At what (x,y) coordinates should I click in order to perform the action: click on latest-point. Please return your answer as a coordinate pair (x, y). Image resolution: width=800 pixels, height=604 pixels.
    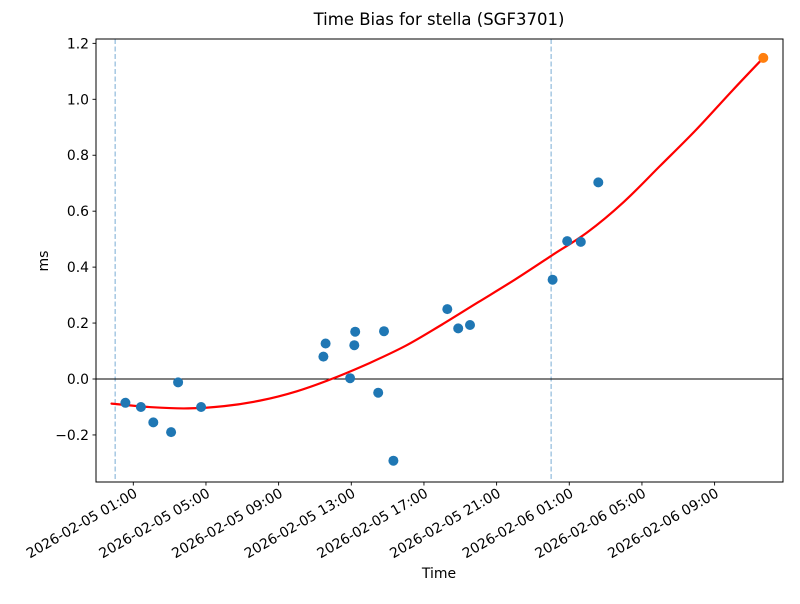
    Looking at the image, I should click on (763, 57).